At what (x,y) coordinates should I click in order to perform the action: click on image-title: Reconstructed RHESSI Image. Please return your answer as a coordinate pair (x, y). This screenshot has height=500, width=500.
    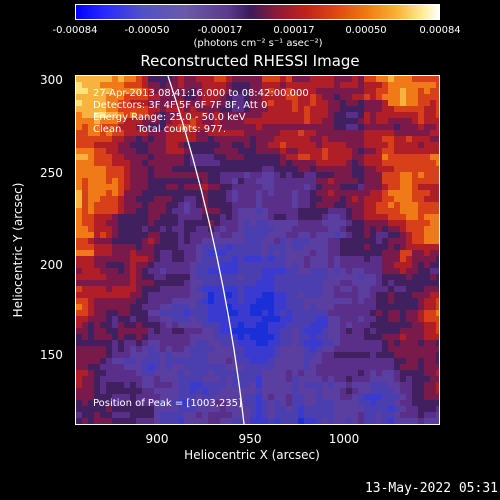
    Looking at the image, I should click on (250, 61).